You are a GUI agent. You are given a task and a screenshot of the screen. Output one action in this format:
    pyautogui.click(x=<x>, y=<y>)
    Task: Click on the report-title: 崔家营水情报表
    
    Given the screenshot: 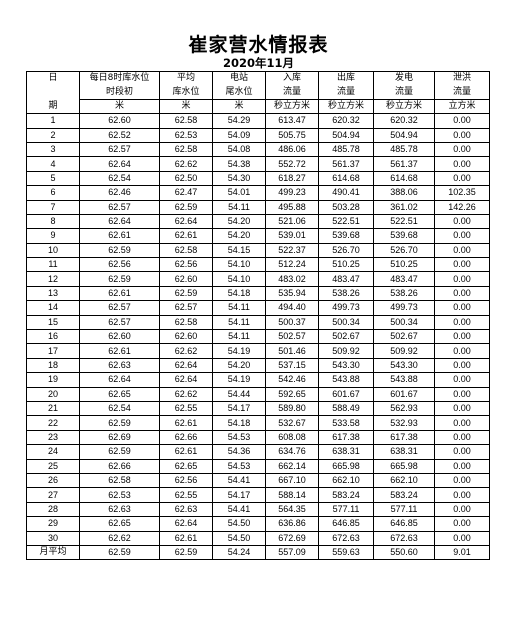 What is the action you would take?
    pyautogui.click(x=258, y=45)
    